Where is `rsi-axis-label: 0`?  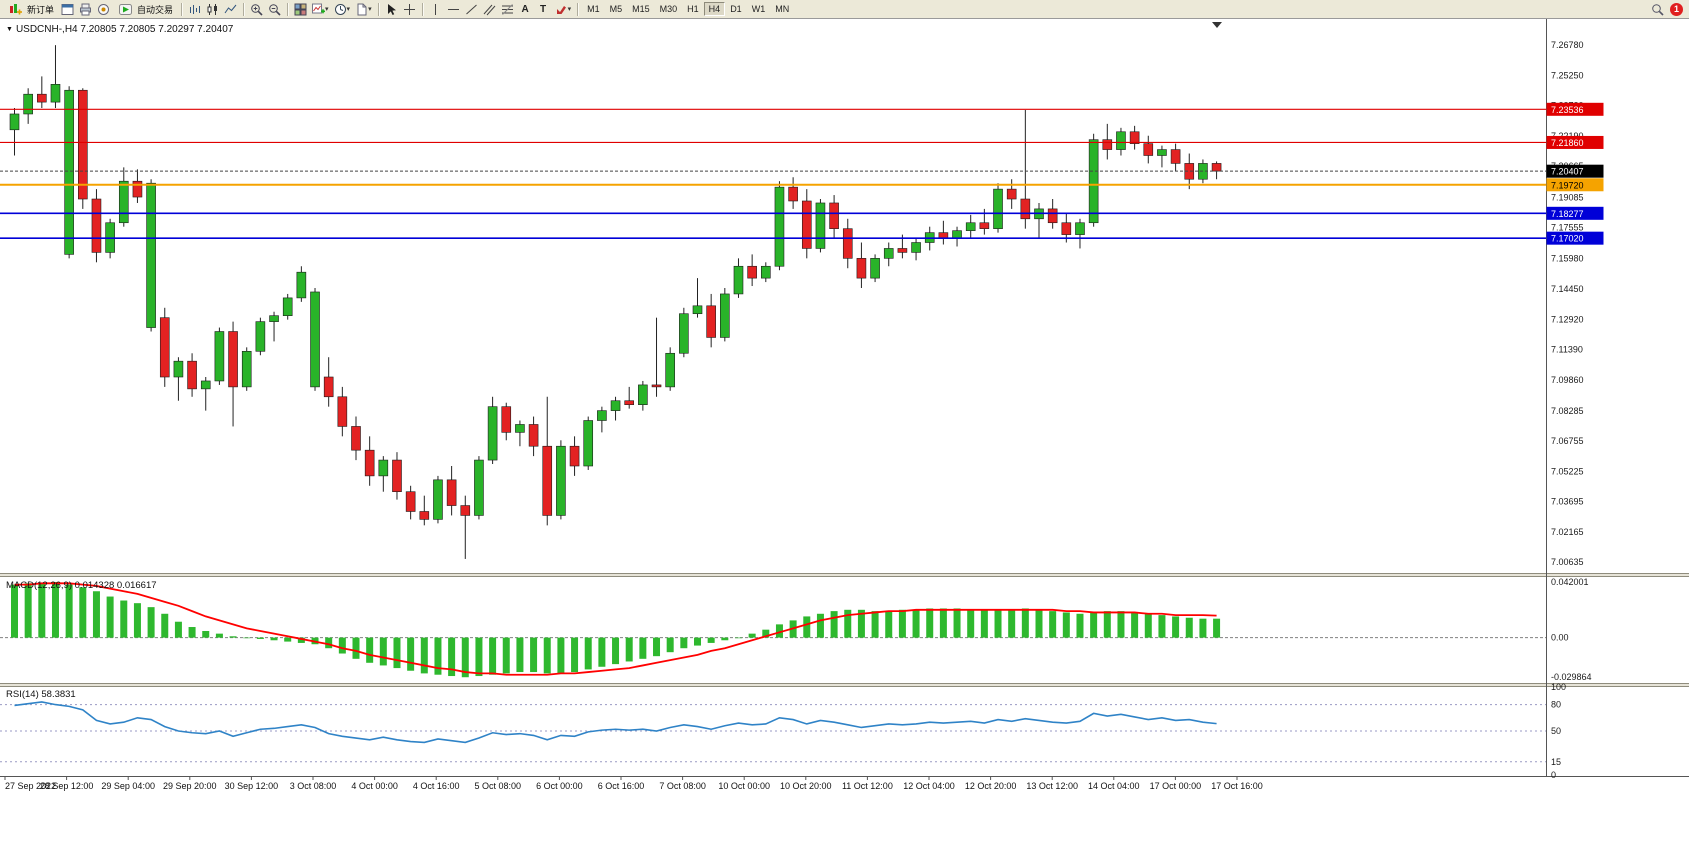
rsi-axis-label: 0 is located at coordinates (1553, 775).